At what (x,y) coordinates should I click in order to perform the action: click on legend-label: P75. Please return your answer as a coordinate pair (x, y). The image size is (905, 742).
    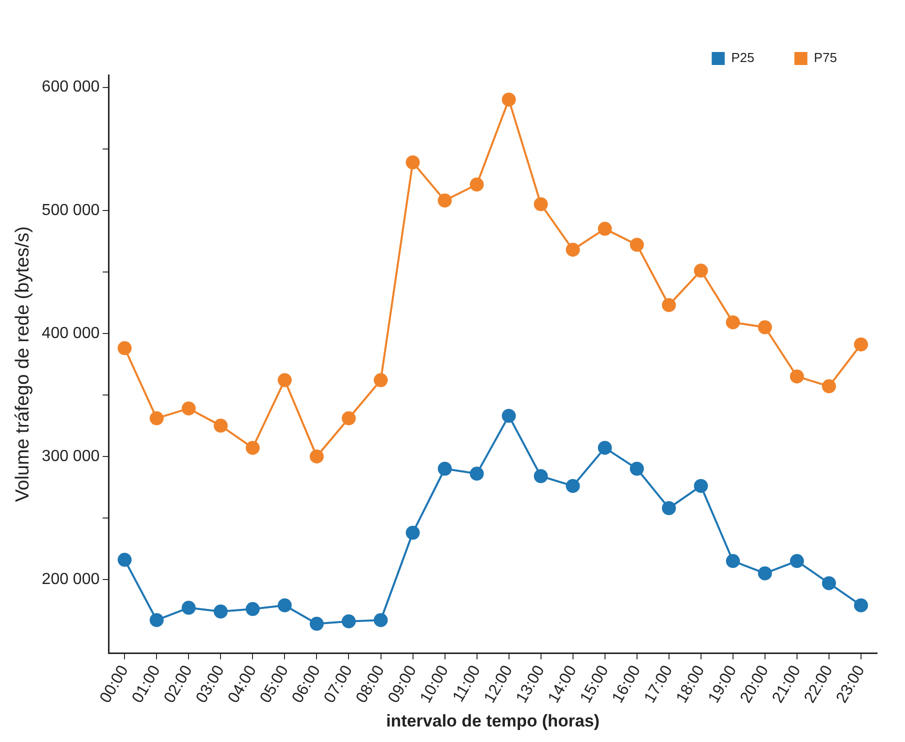
    Looking at the image, I should click on (826, 58).